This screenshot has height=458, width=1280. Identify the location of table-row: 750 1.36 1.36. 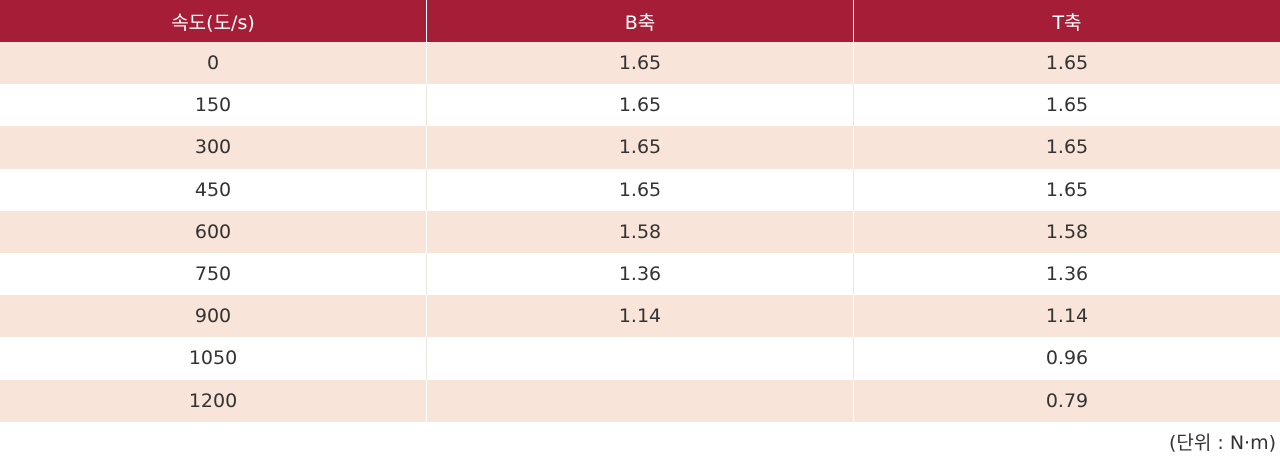
(640, 274).